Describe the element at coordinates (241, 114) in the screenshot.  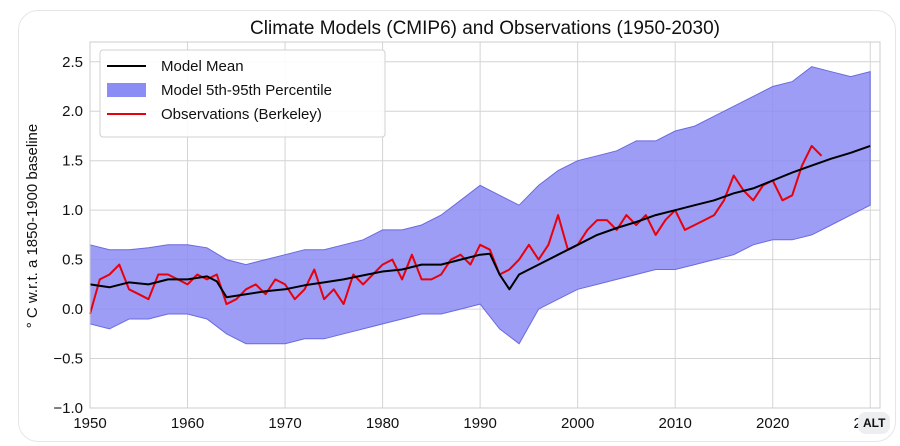
I see `legend-label: Observations (Berkeley)` at that location.